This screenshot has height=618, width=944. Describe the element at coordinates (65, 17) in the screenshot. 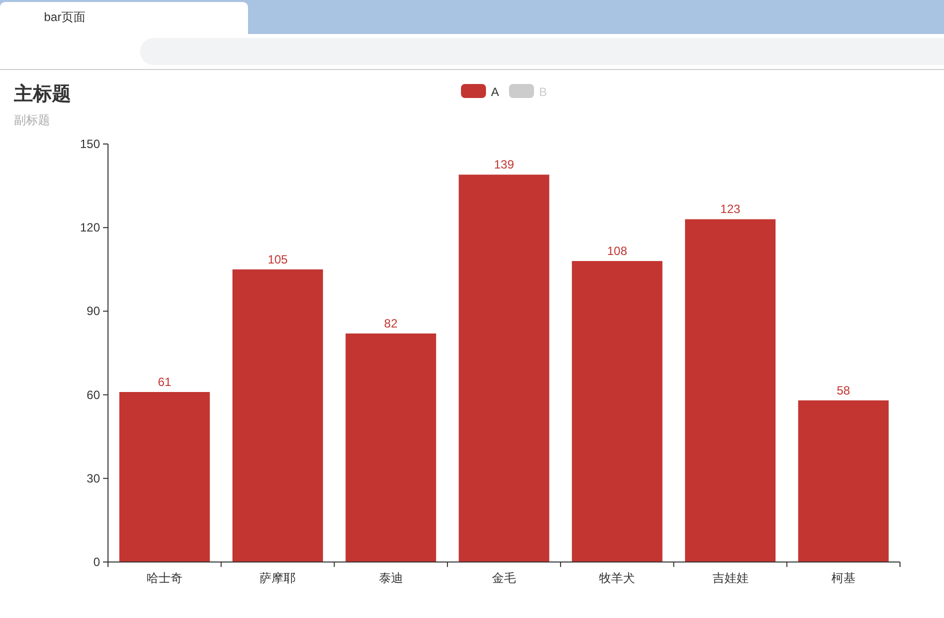

I see `text: bar页面` at that location.